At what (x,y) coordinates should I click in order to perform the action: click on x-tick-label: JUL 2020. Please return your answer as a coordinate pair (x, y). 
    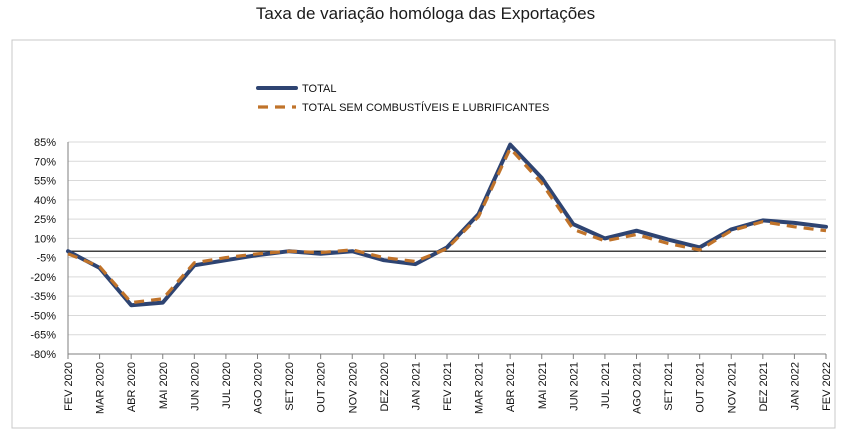
    Looking at the image, I should click on (227, 385).